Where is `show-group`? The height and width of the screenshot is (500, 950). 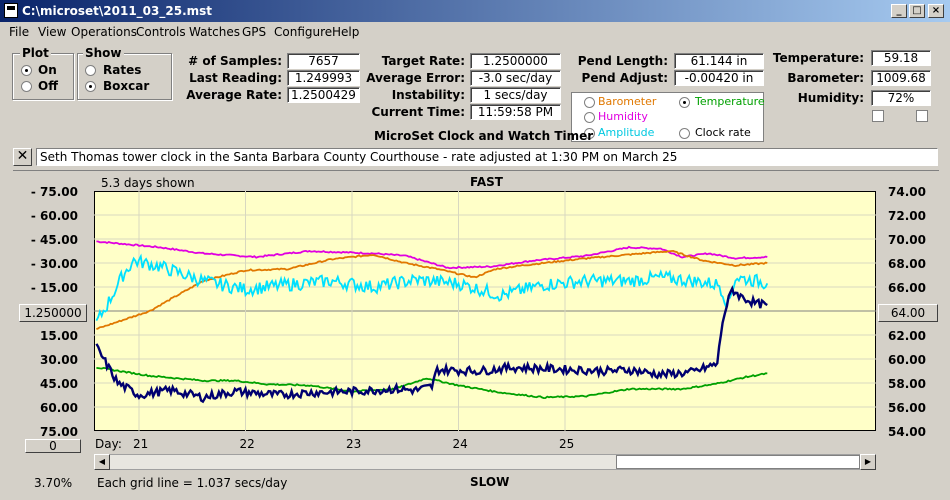
show-group is located at coordinates (124, 76).